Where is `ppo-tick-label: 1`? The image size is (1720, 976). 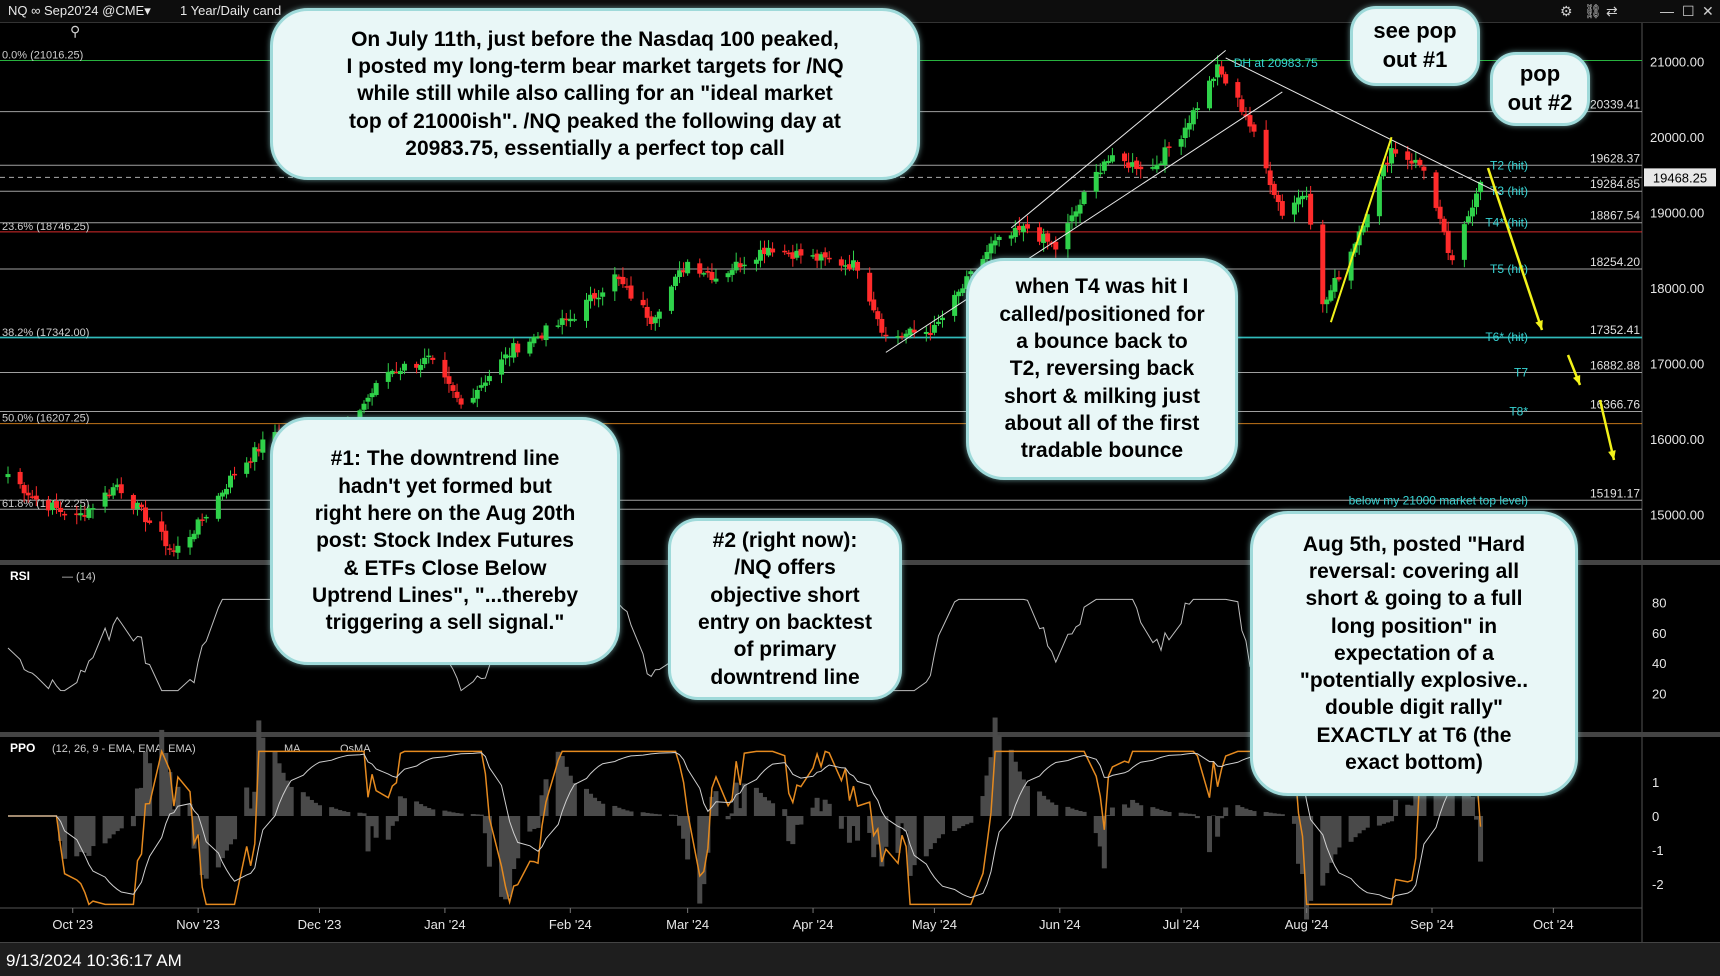 ppo-tick-label: 1 is located at coordinates (1655, 782).